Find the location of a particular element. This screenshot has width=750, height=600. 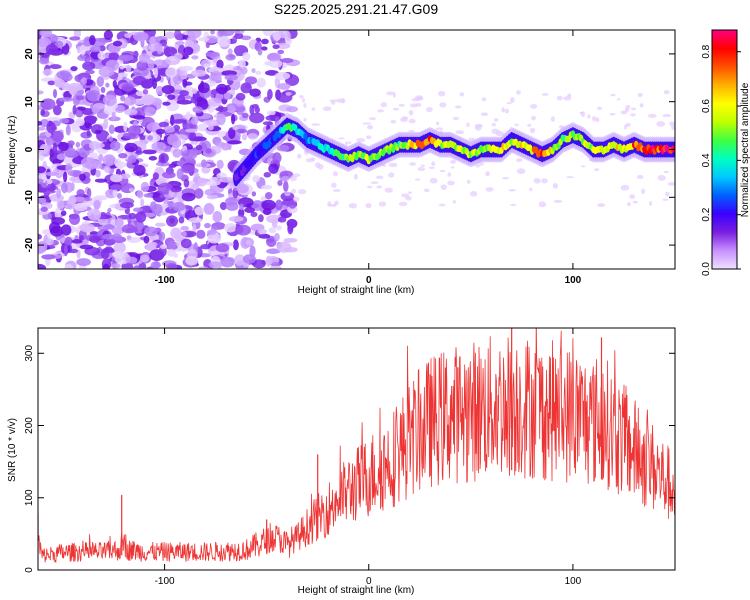

colorbar-gradient is located at coordinates (724, 149).